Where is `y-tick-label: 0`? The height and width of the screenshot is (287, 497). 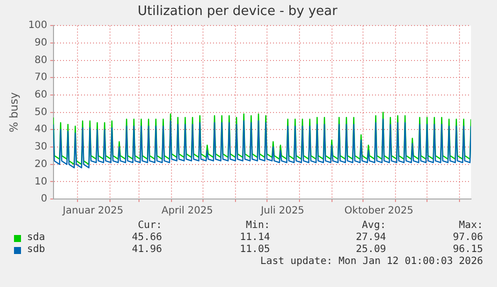
y-tick-label: 0 is located at coordinates (44, 199).